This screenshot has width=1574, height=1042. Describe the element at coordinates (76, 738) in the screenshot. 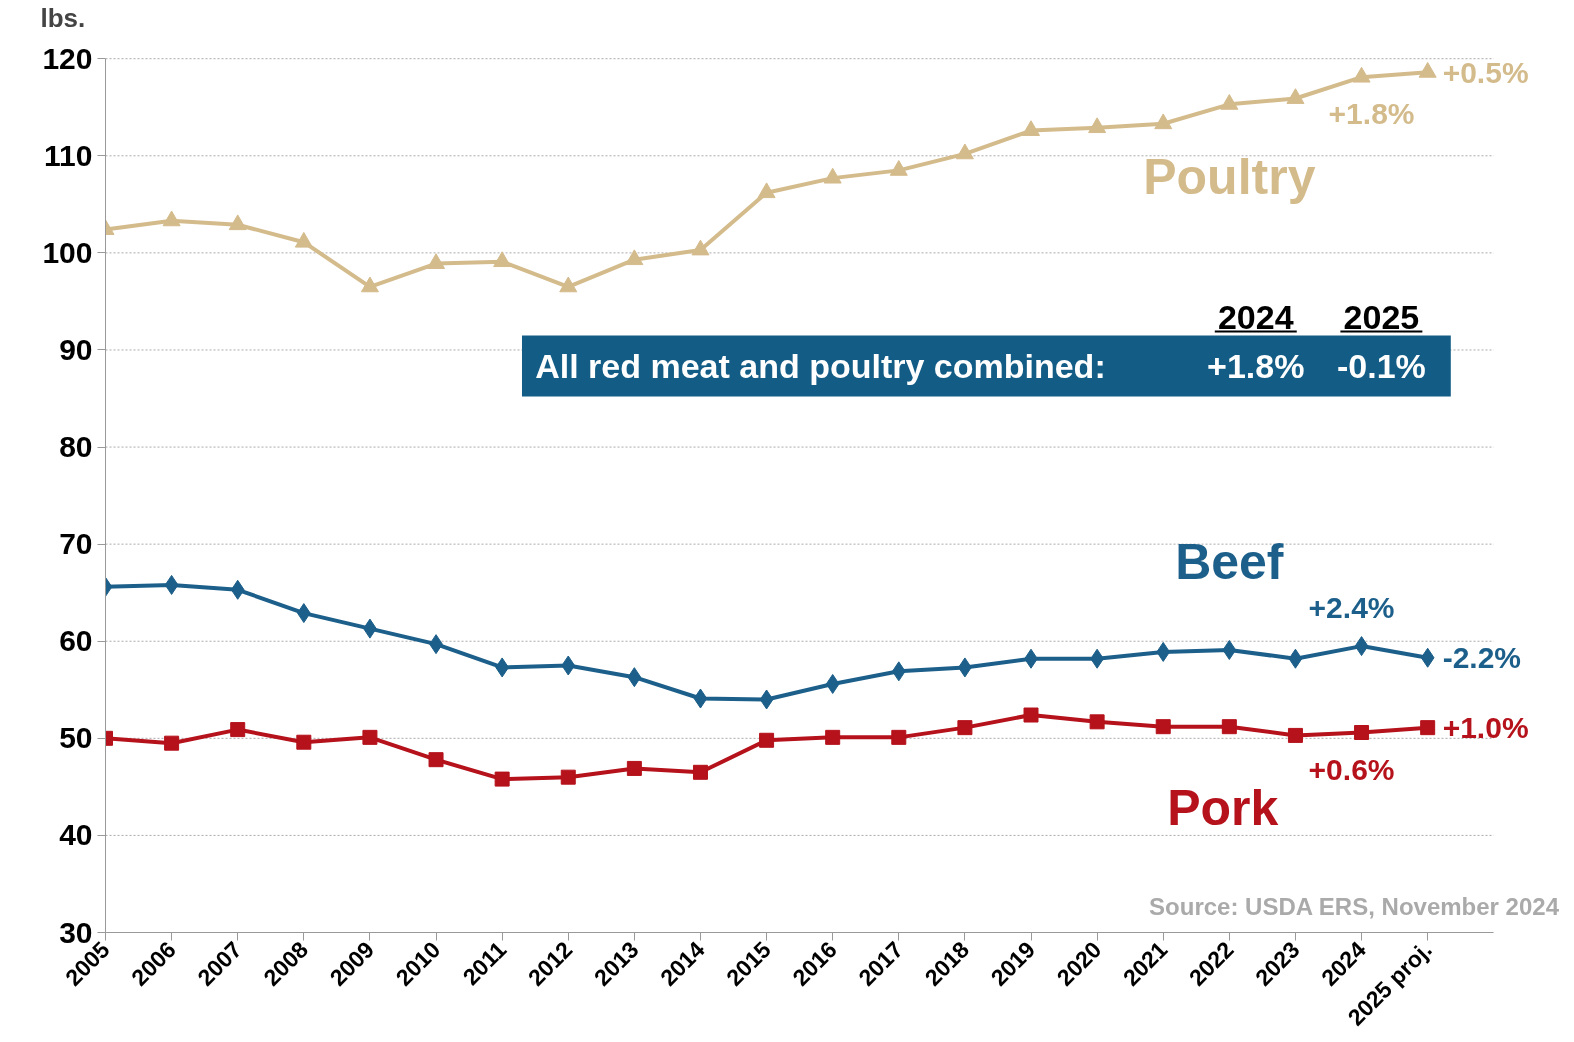

I see `y-tick-label: 50` at that location.